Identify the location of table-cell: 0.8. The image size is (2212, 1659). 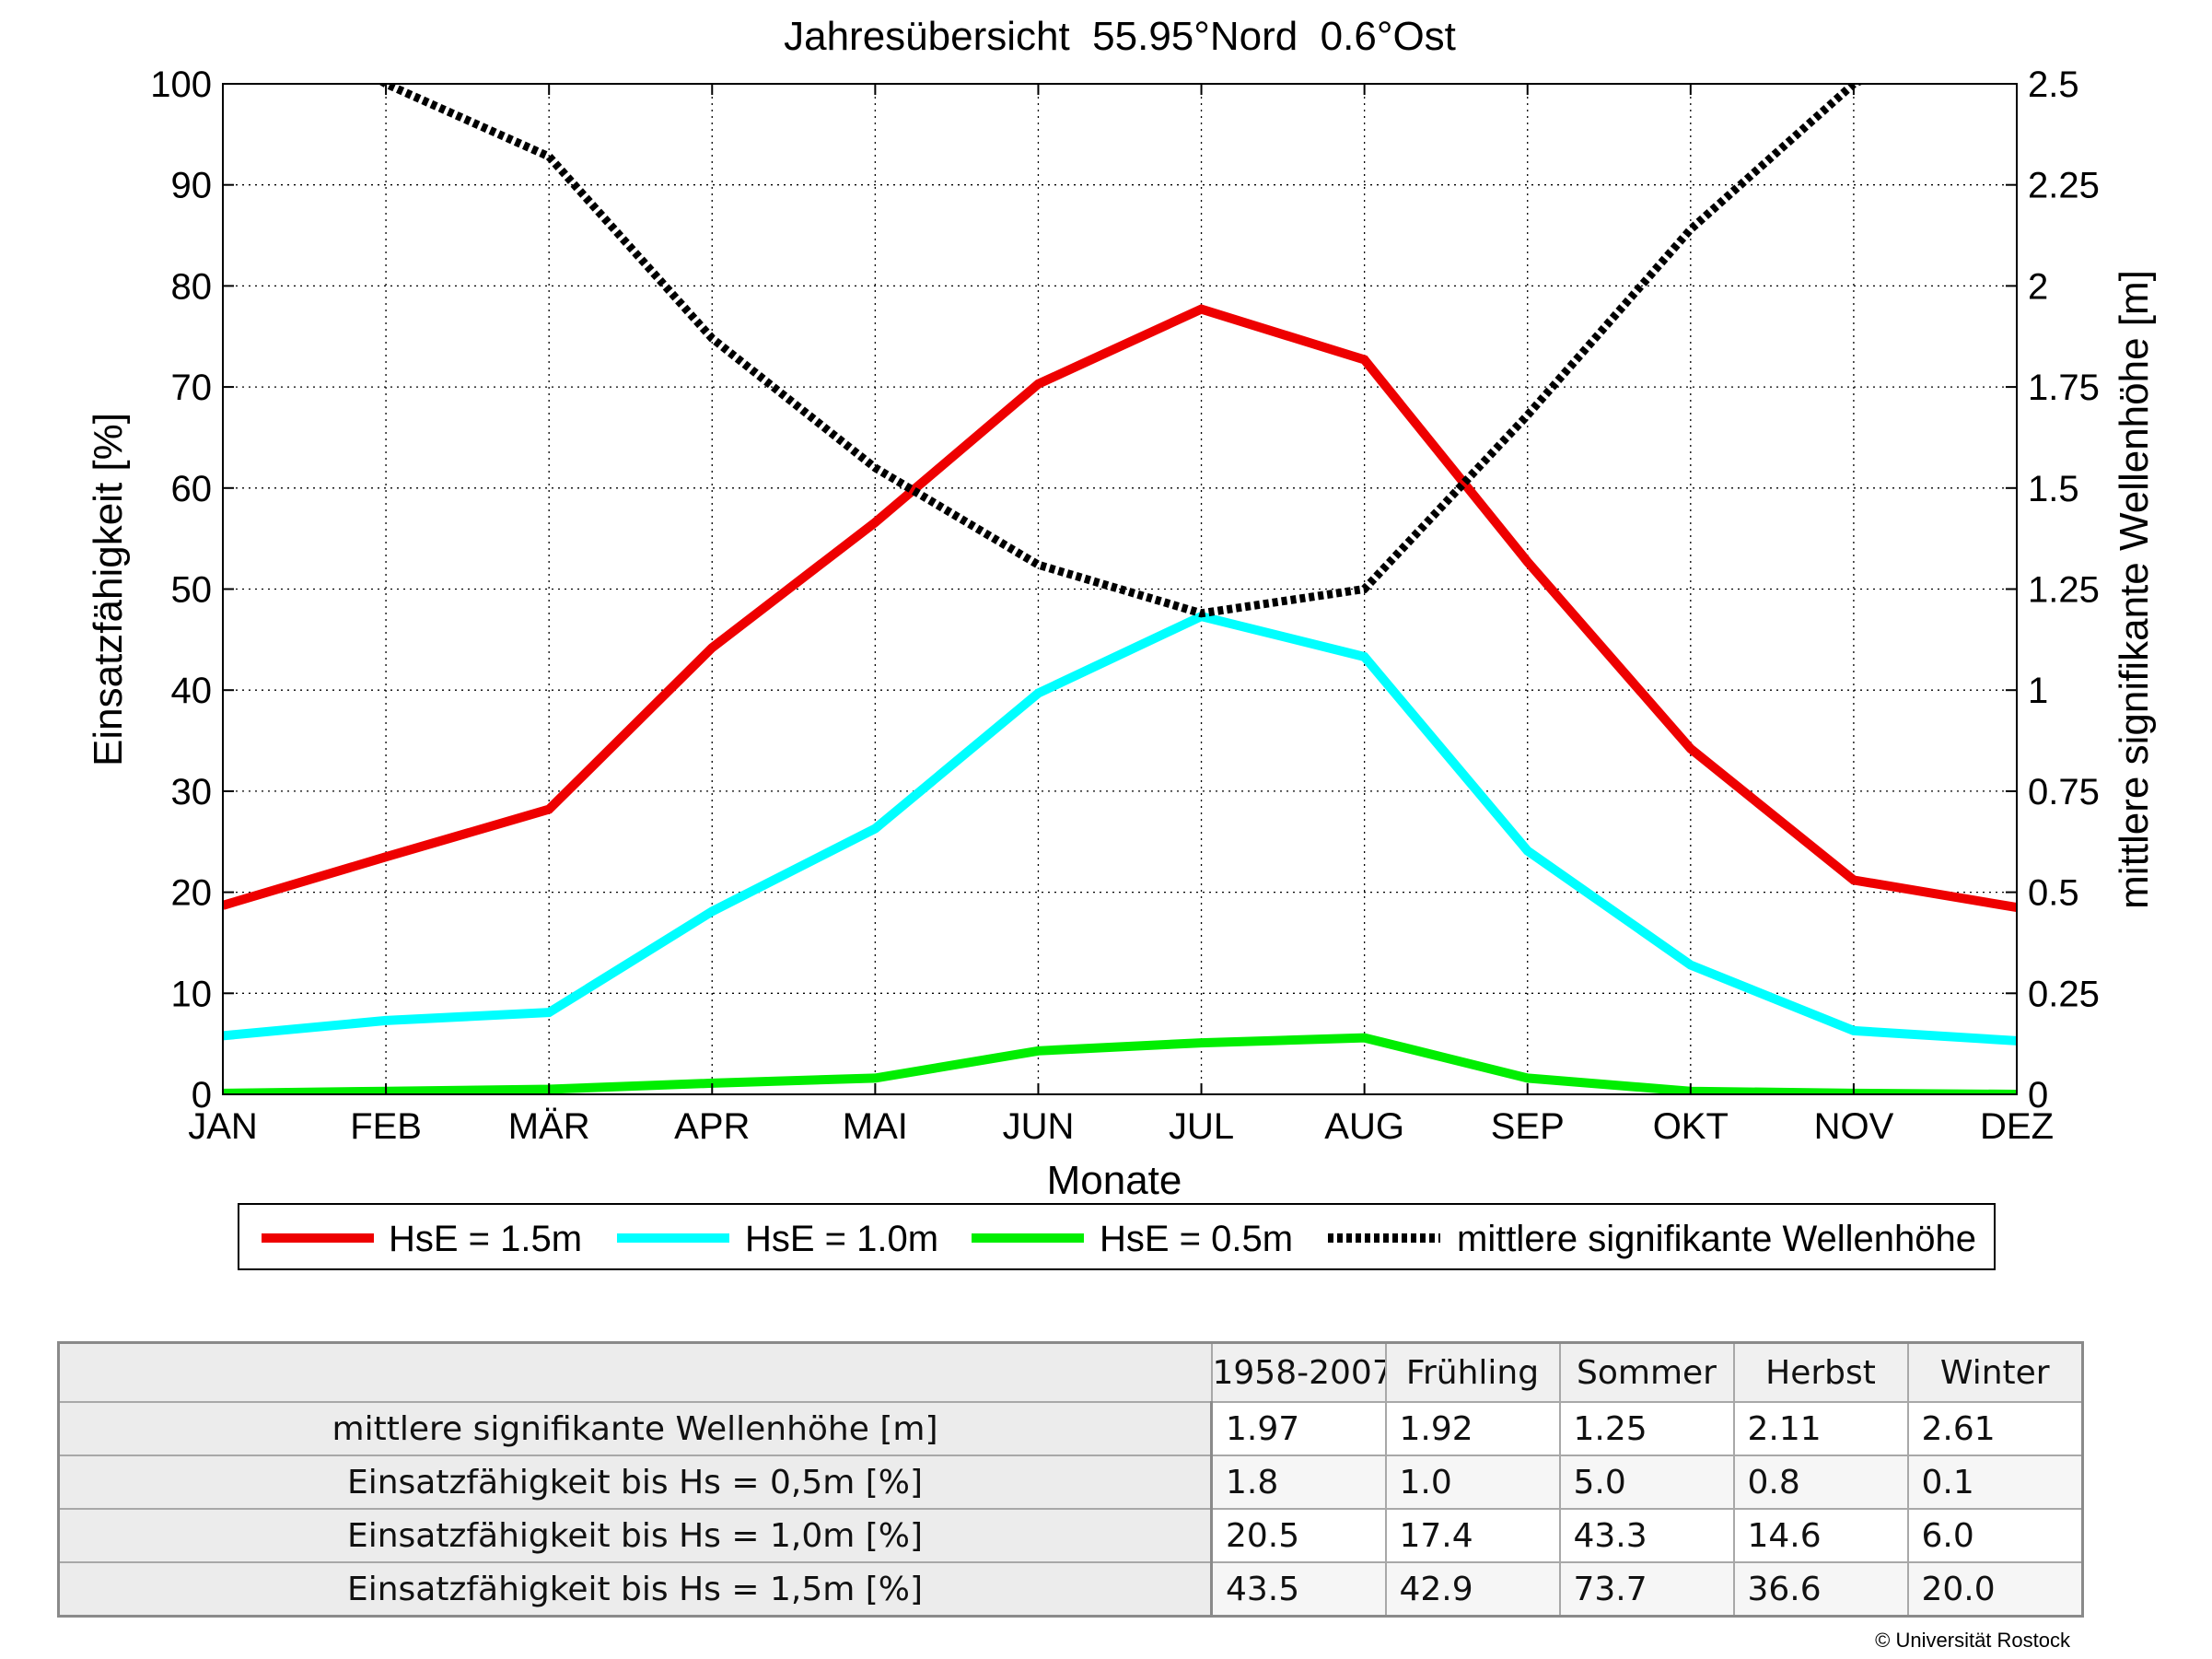
(1821, 1482).